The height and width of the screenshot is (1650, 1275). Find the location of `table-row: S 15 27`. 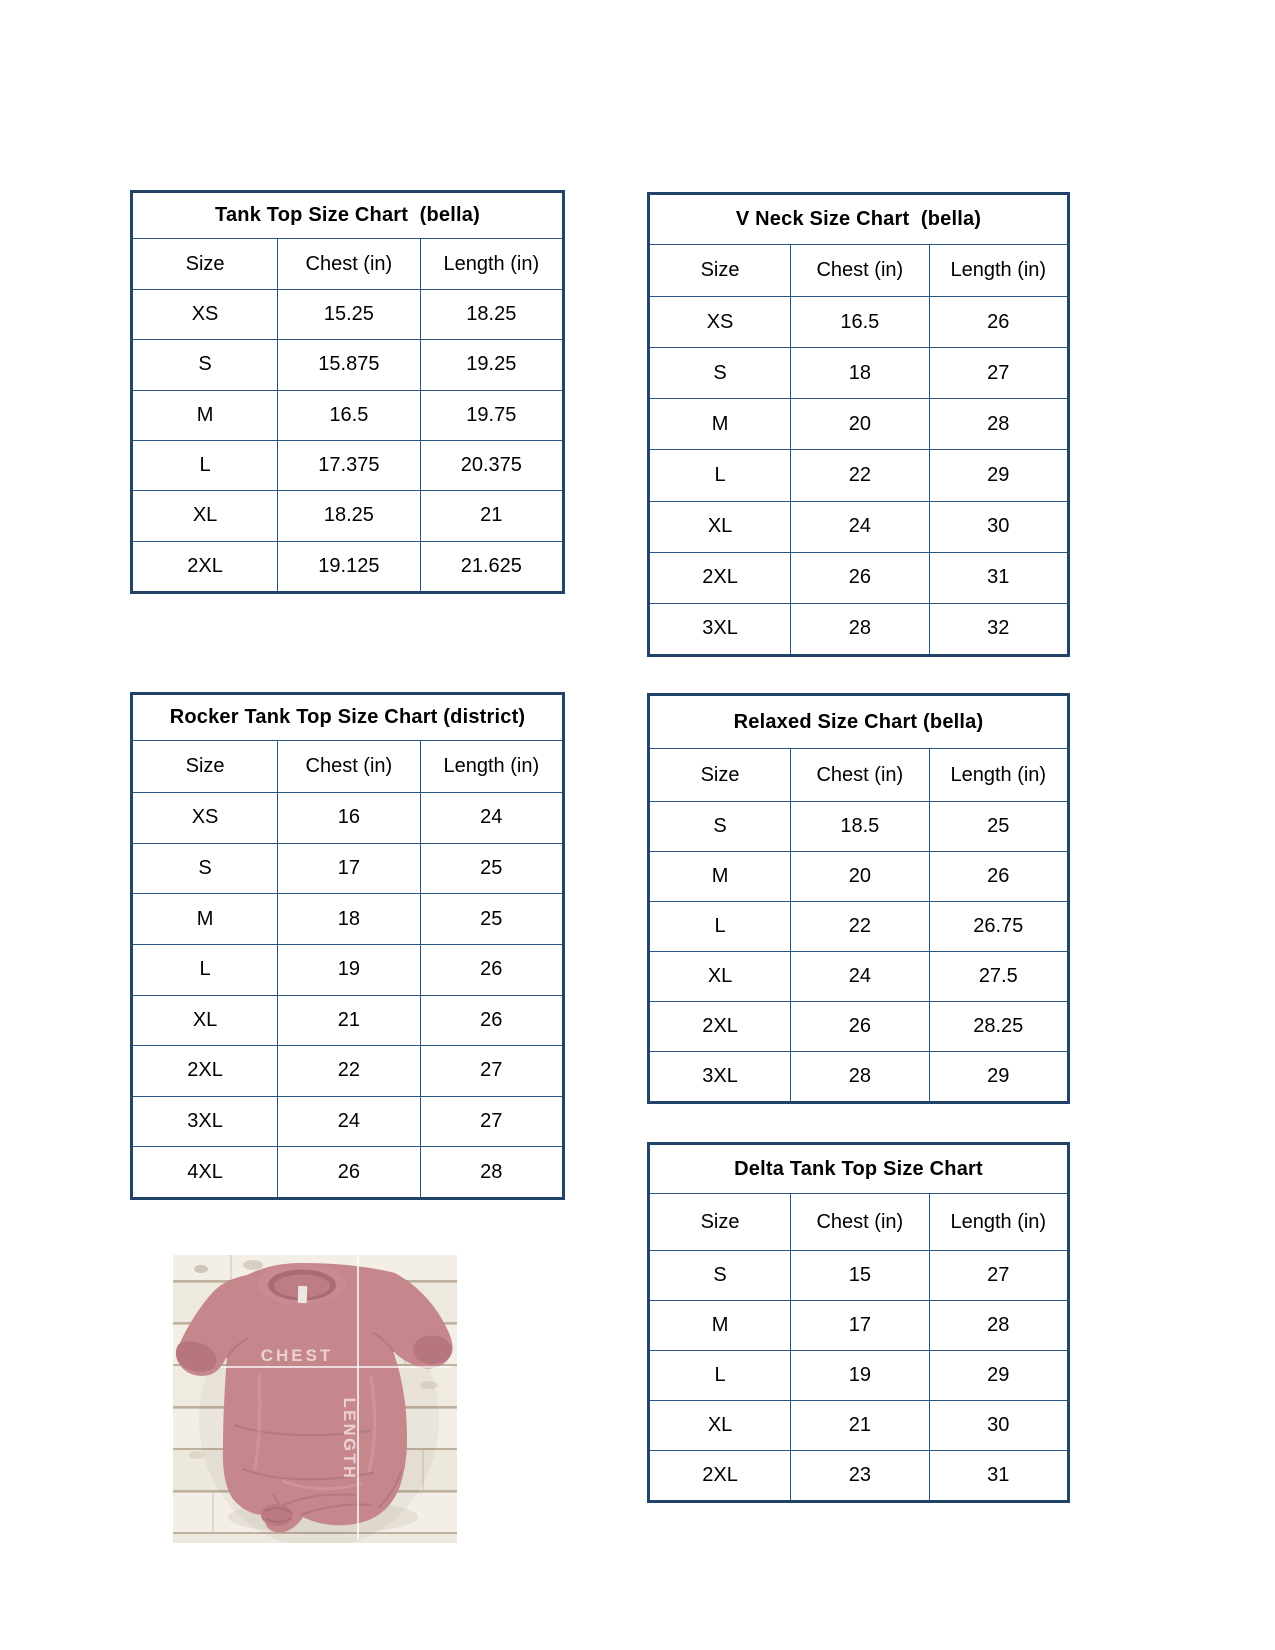

table-row: S 15 27 is located at coordinates (858, 1275).